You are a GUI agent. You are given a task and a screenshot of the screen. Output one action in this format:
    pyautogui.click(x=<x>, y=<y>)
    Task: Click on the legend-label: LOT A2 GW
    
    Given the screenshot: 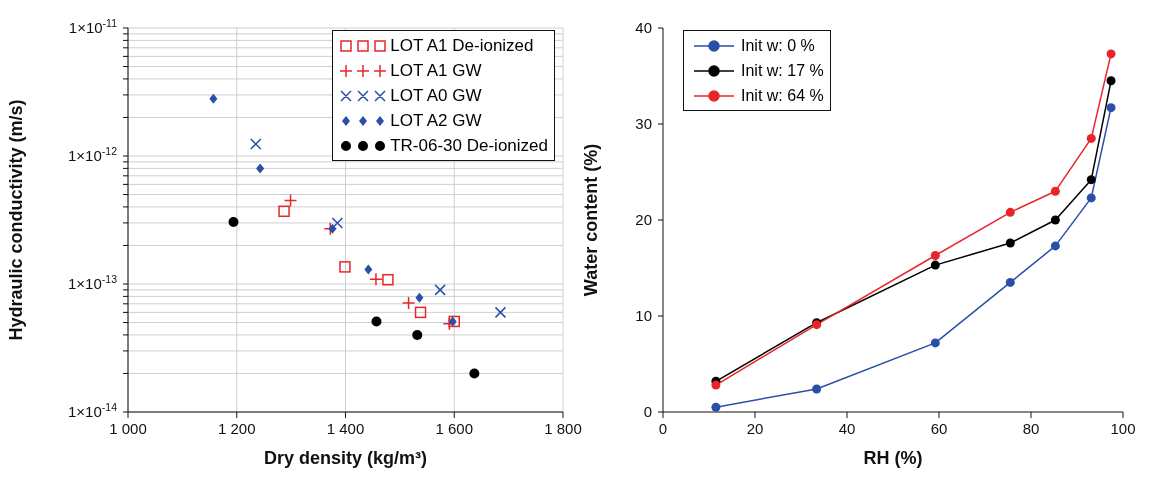 What is the action you would take?
    pyautogui.click(x=436, y=121)
    